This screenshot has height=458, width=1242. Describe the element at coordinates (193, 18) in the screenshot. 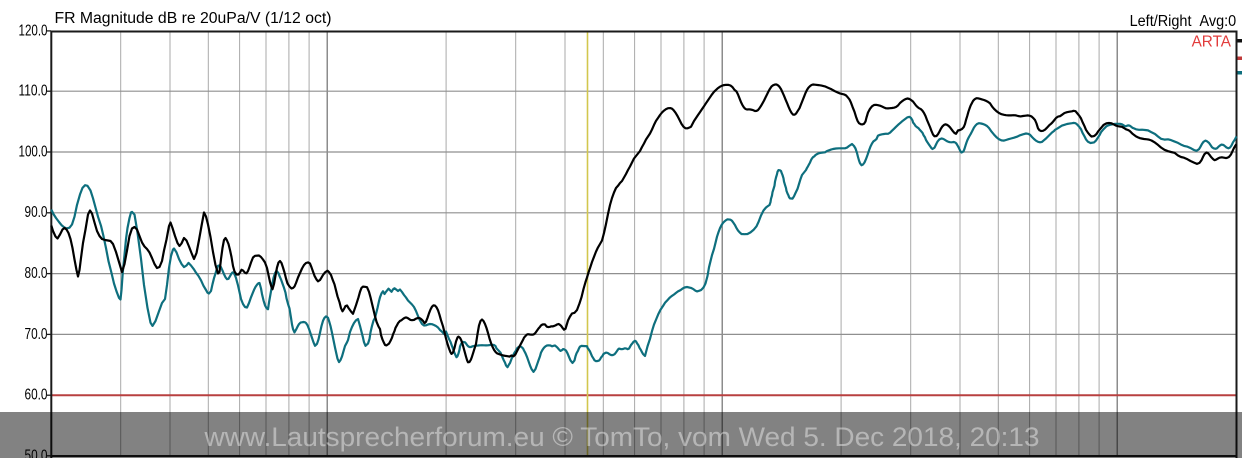

I see `svg-text:FR Magnitude dB re 20uPa/V (1/: FR Magnitude dB re 20uPa/V (1/12 oct)` at that location.